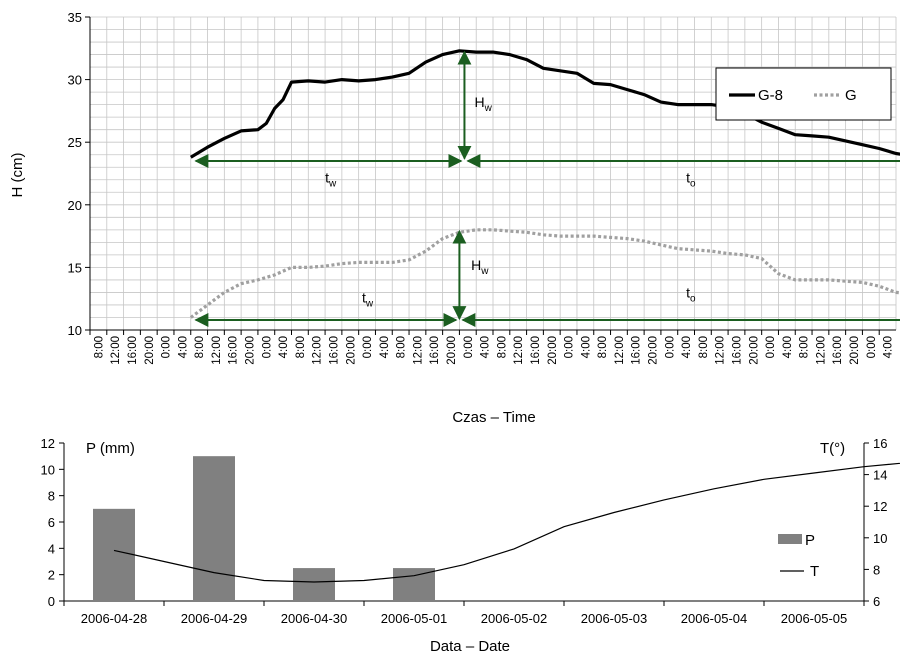 Image resolution: width=900 pixels, height=657 pixels. I want to click on right-tick-label: 12, so click(880, 506).